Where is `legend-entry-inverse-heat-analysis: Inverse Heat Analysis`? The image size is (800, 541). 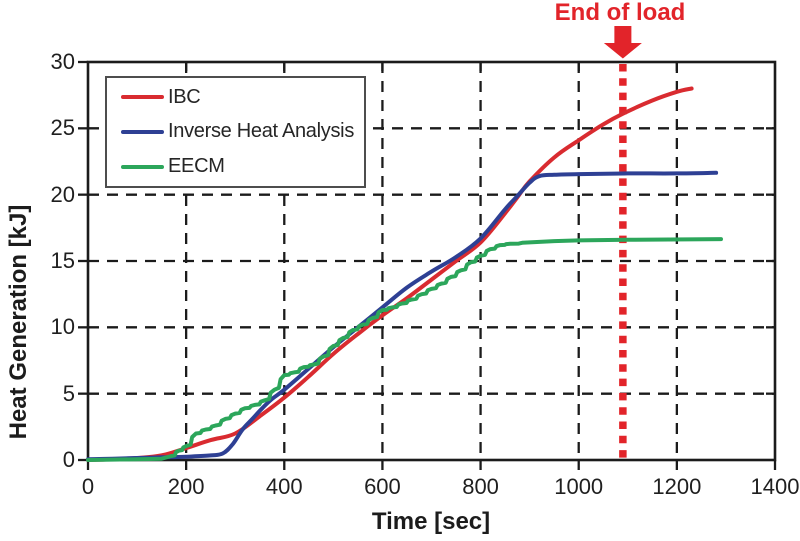 legend-entry-inverse-heat-analysis: Inverse Heat Analysis is located at coordinates (235, 131).